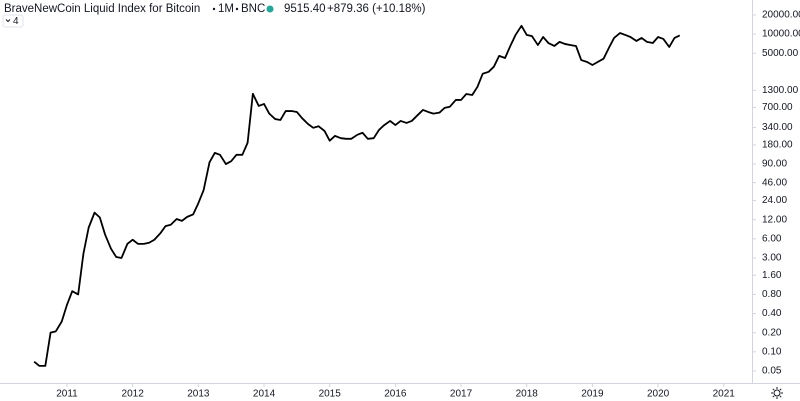 This screenshot has width=800, height=401. I want to click on price-change: +879.36 (+10.18%), so click(376, 9).